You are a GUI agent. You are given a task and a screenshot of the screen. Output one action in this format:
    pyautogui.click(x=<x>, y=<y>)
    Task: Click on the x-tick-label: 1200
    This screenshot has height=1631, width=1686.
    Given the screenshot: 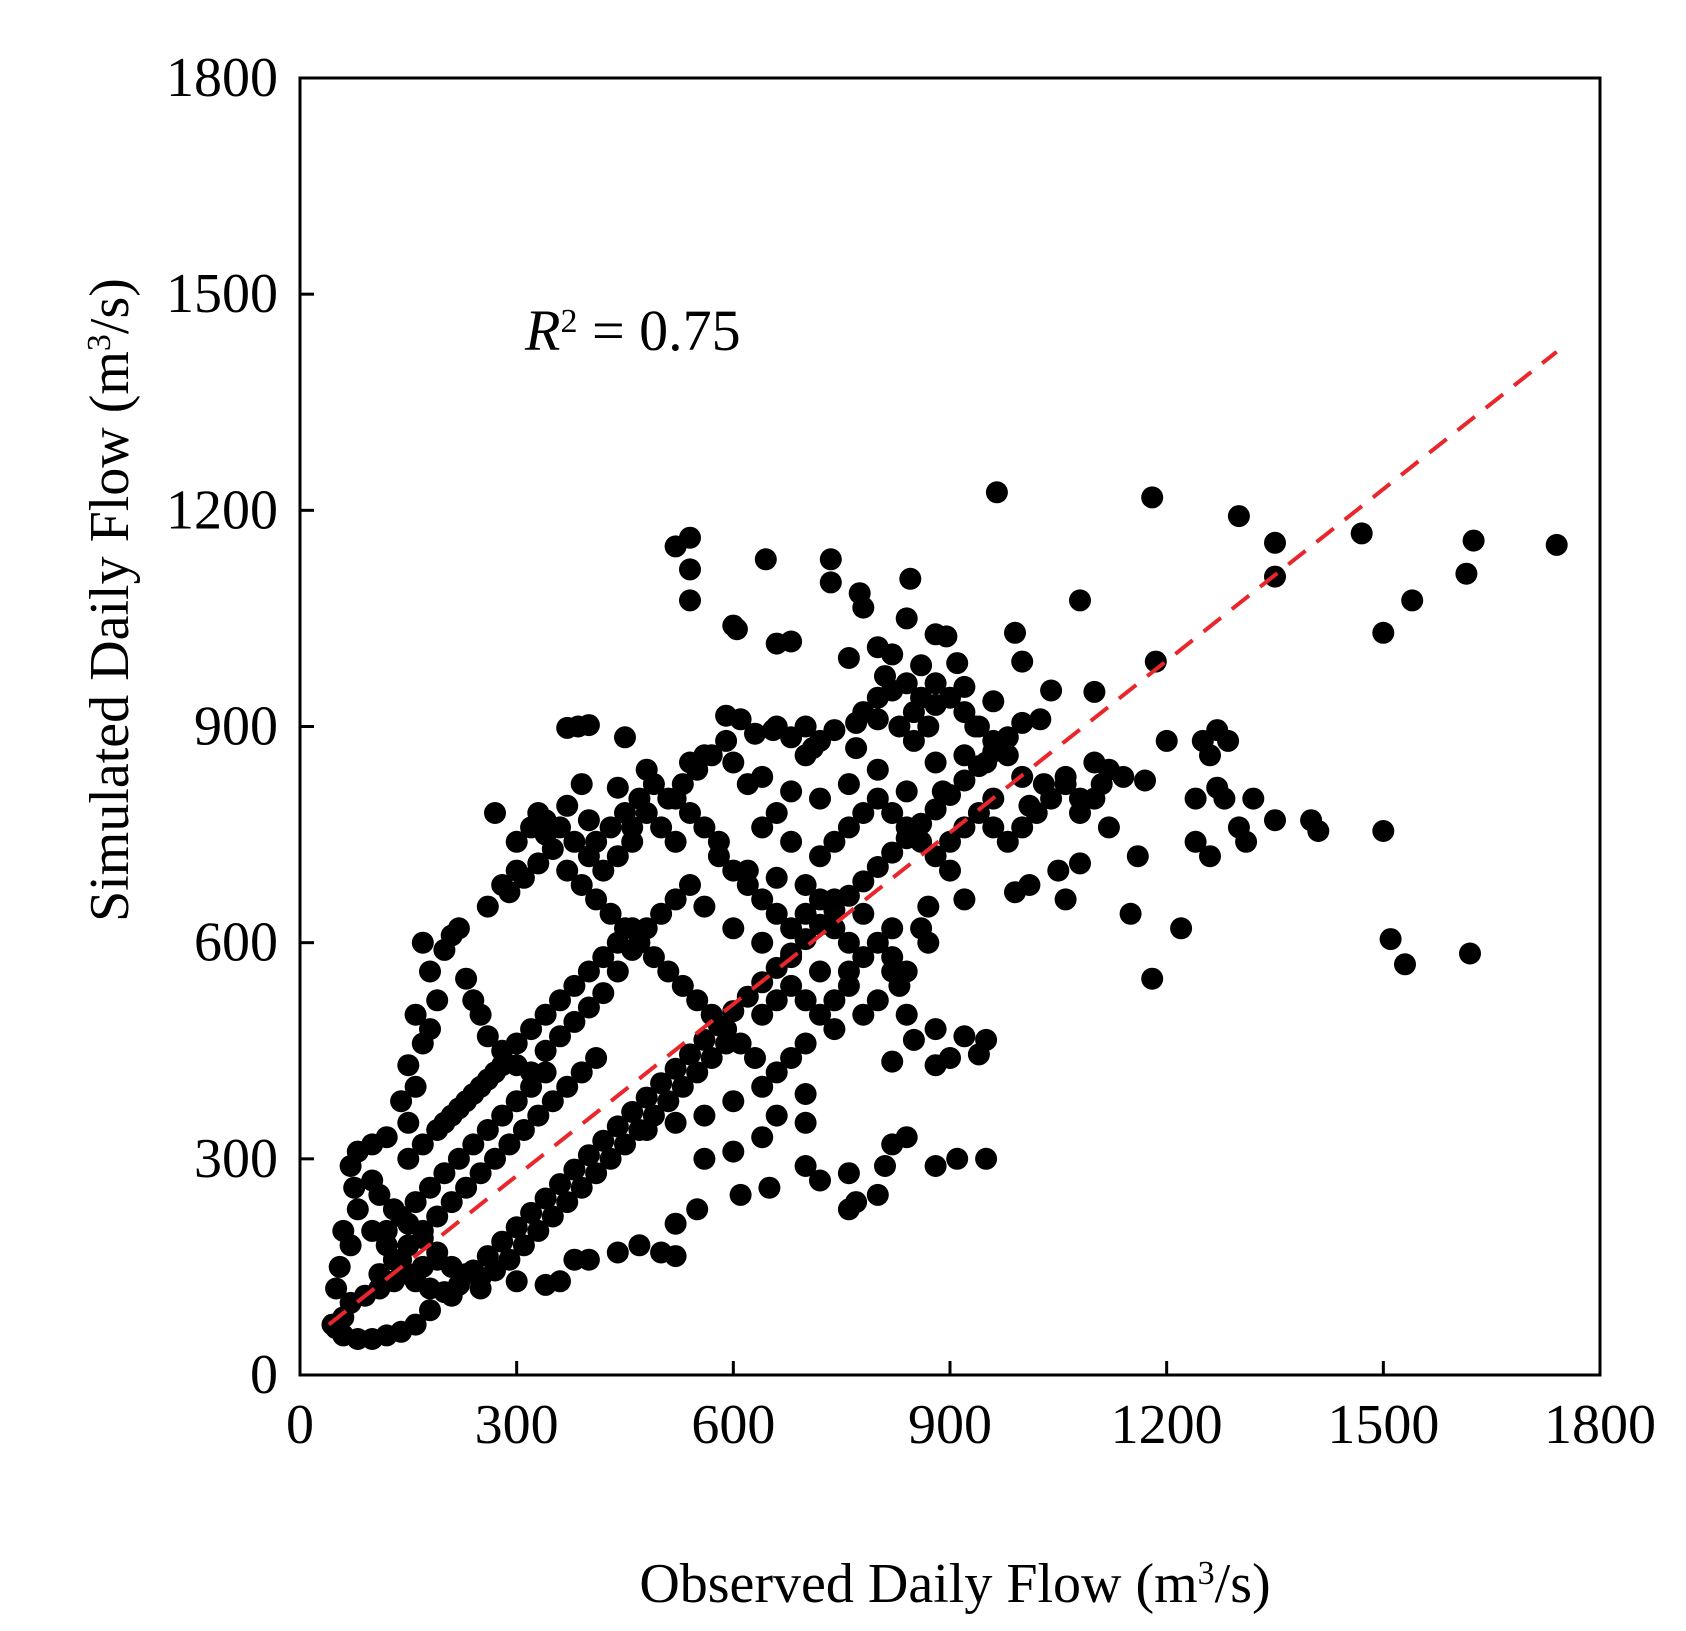 What is the action you would take?
    pyautogui.click(x=1167, y=1425)
    